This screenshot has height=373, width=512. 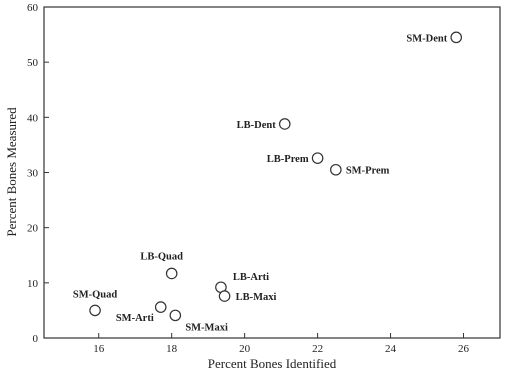 What do you see at coordinates (281, 344) in the screenshot?
I see `x-axis: 16 18 20 22 24 26` at bounding box center [281, 344].